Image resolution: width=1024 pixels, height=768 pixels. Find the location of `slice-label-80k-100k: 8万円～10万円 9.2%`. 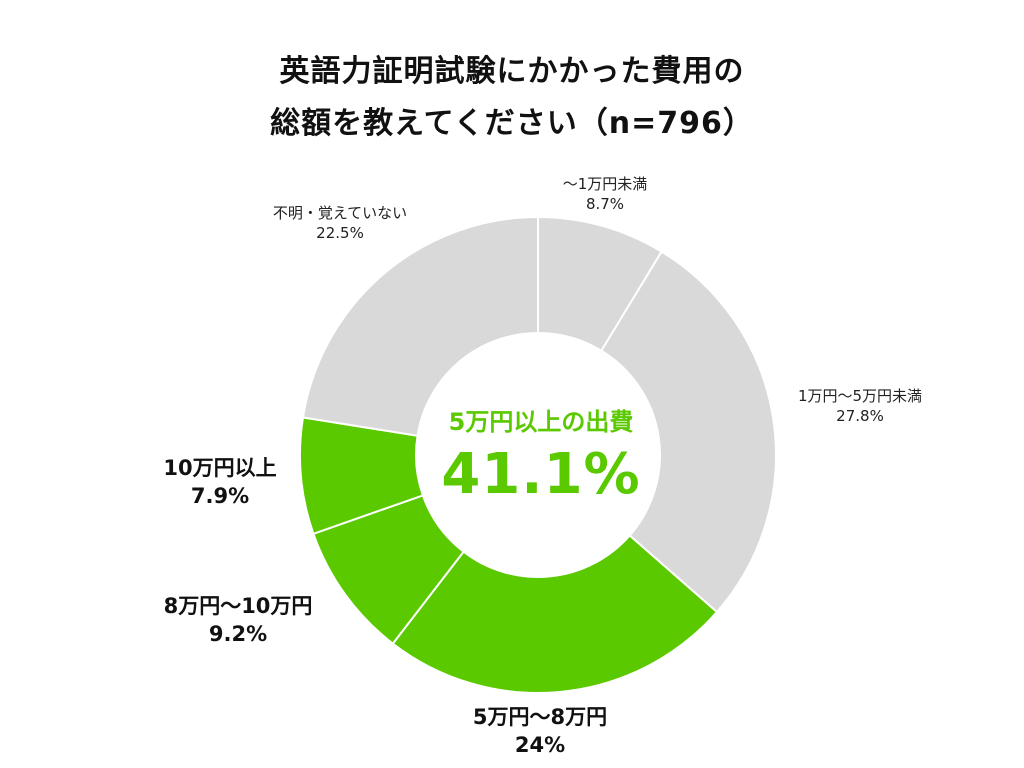

slice-label-80k-100k: 8万円～10万円 9.2% is located at coordinates (238, 620).